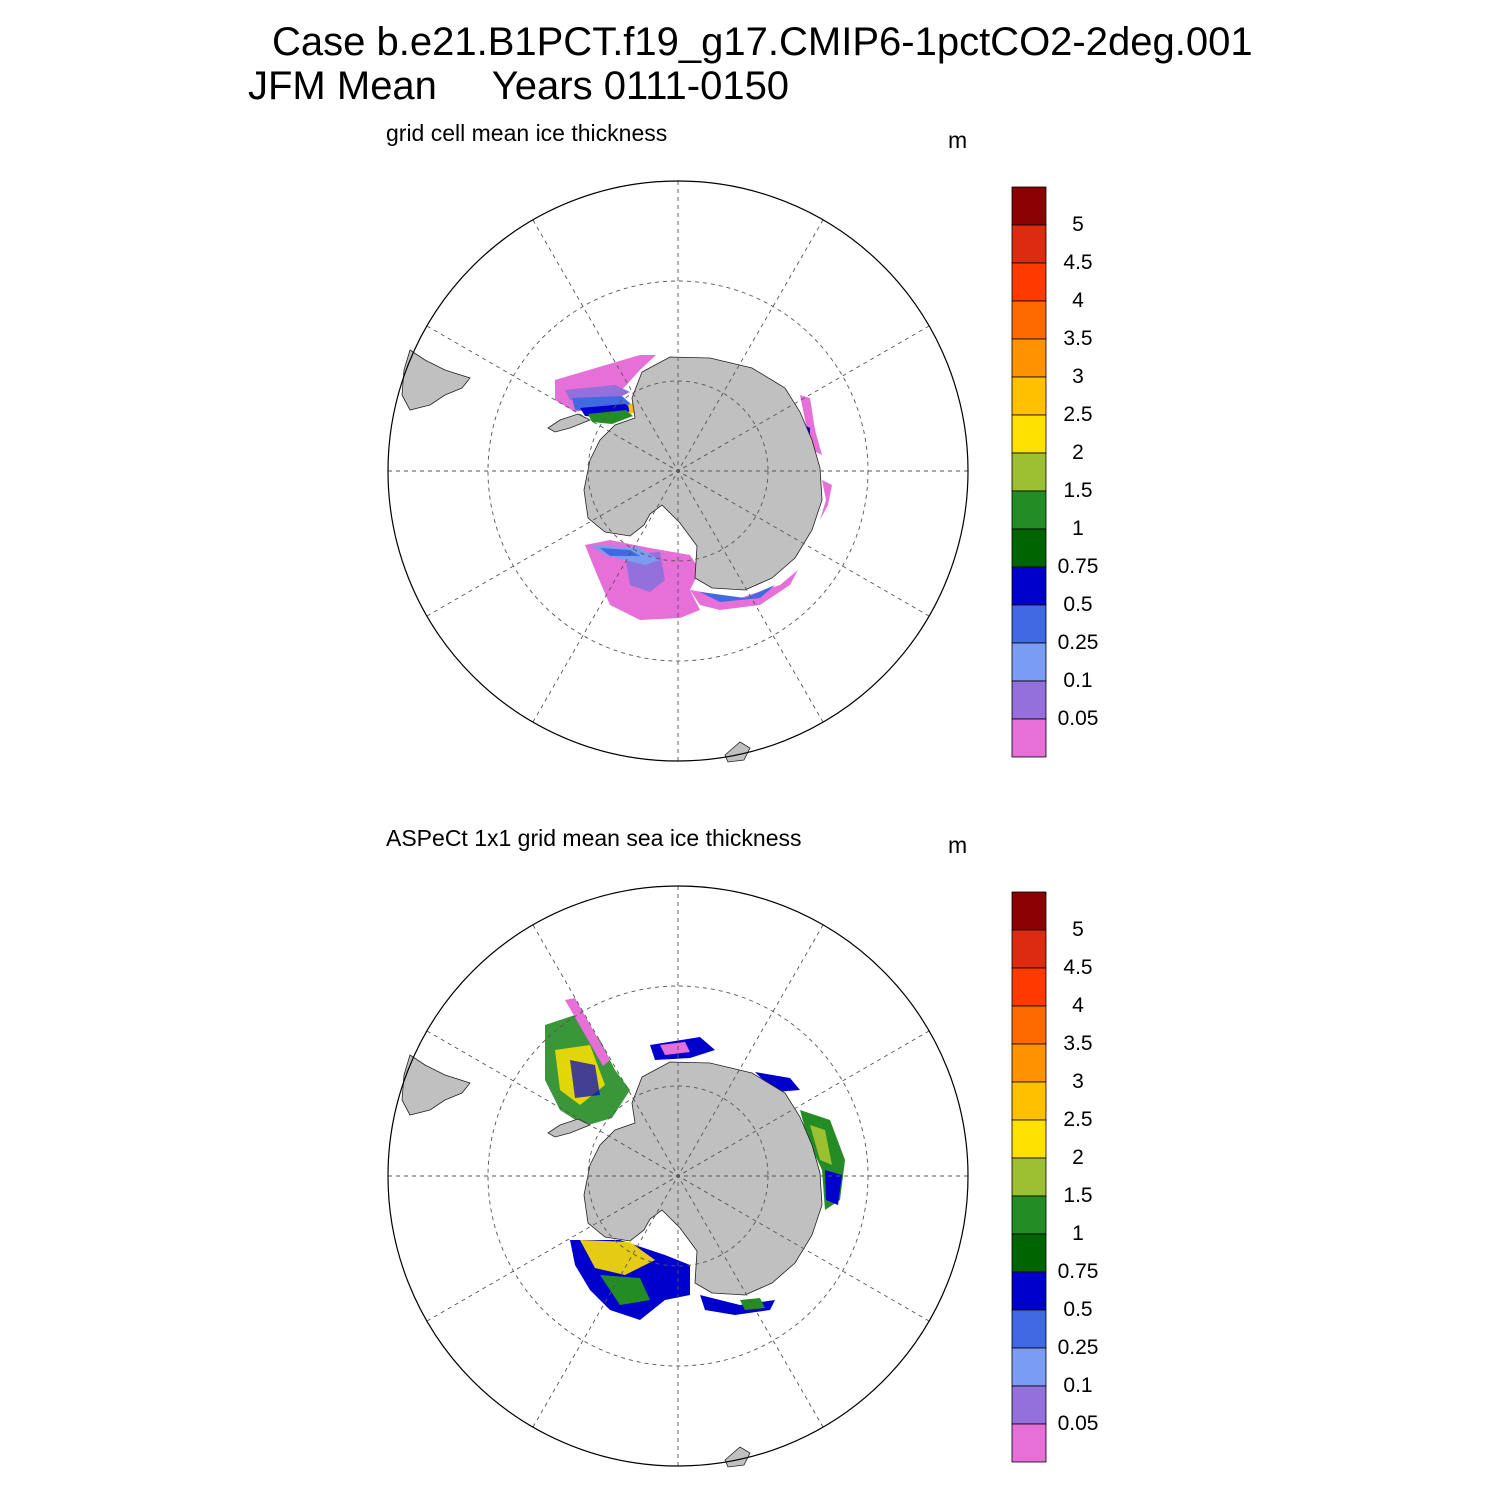 The height and width of the screenshot is (1500, 1500). I want to click on graticule-panel2, so click(678, 1176).